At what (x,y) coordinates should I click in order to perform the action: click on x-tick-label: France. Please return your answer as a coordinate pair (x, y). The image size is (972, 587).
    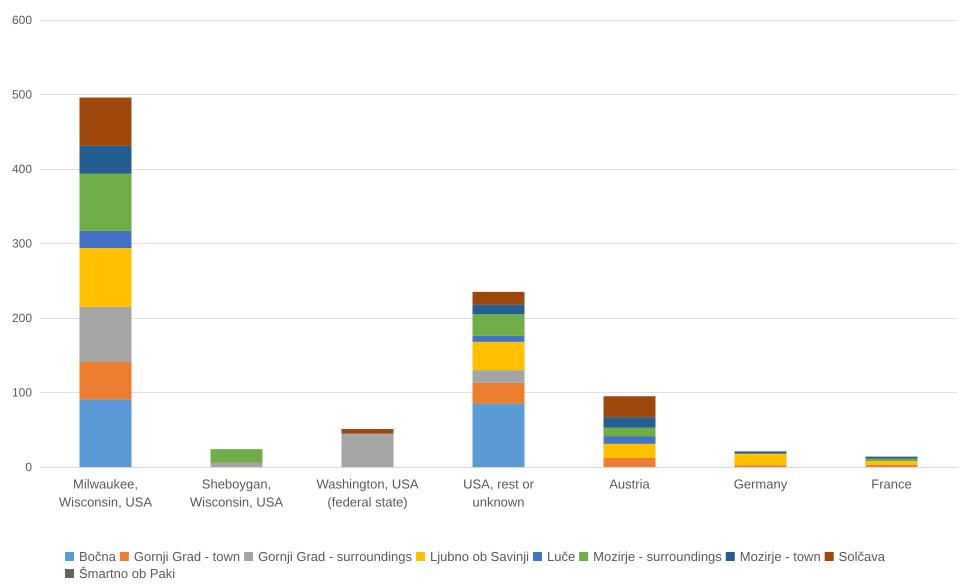
    Looking at the image, I should click on (891, 484).